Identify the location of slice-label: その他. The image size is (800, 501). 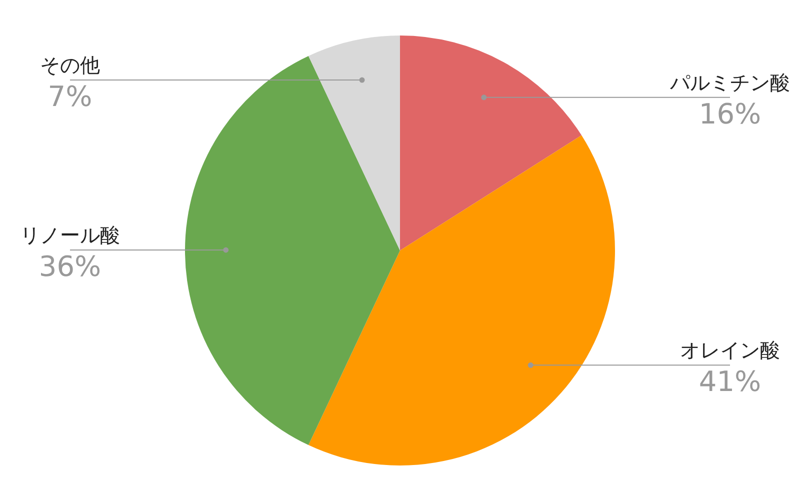
(70, 65).